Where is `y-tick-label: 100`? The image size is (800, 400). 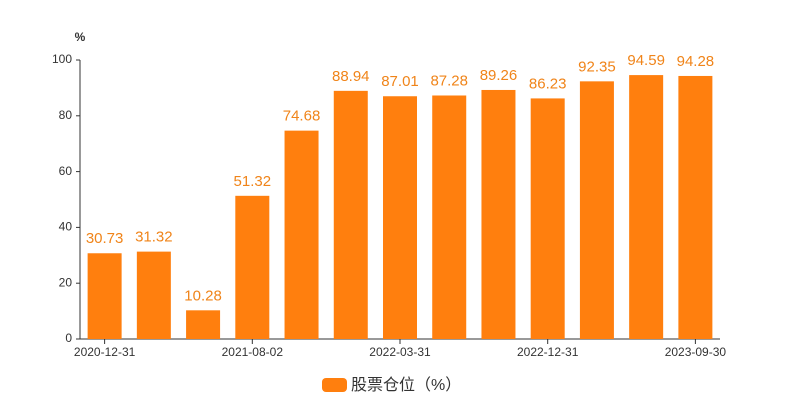 y-tick-label: 100 is located at coordinates (62, 59).